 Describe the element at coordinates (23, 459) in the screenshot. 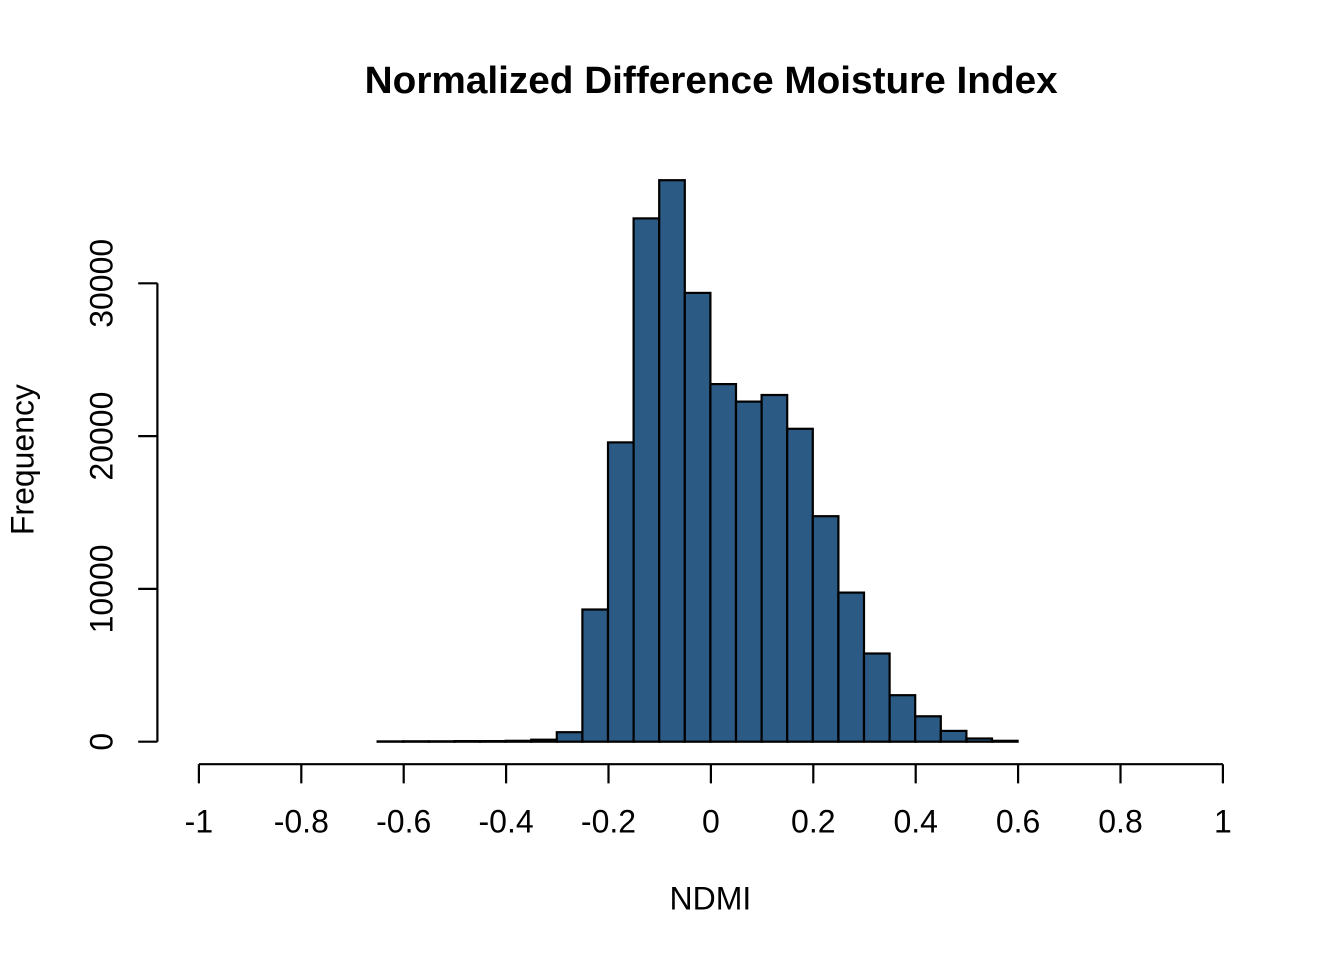

I see `svg-text: Frequency` at that location.